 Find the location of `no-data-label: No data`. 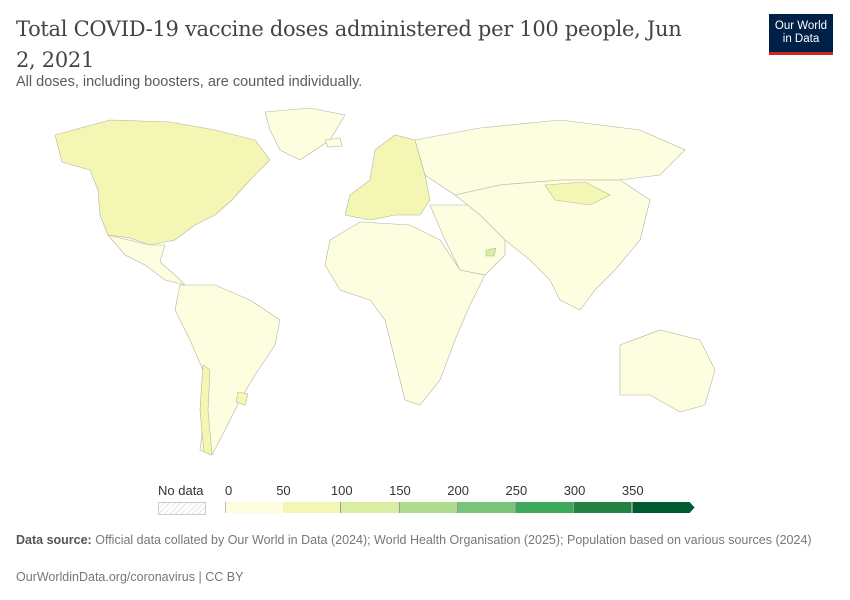

no-data-label: No data is located at coordinates (181, 490).